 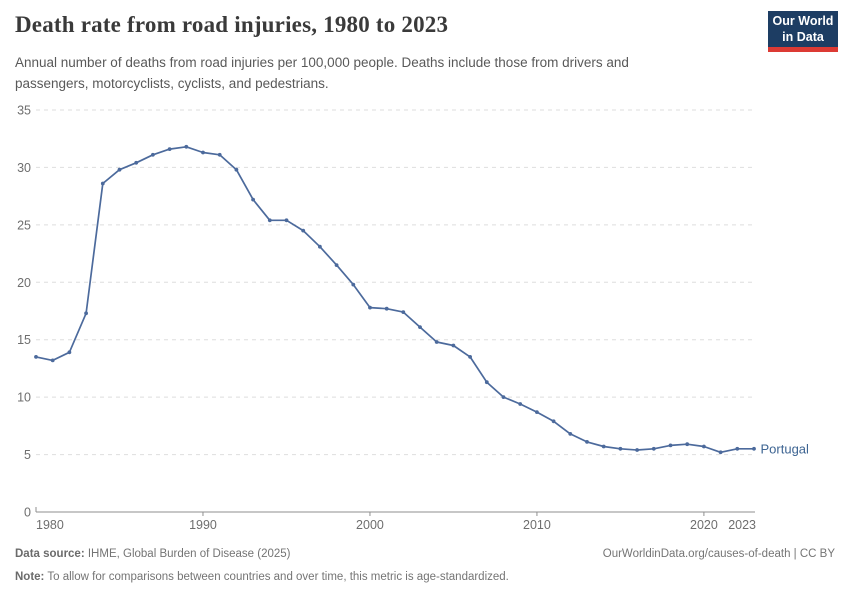 I want to click on y-axis-tick-label: 25, so click(x=24, y=225).